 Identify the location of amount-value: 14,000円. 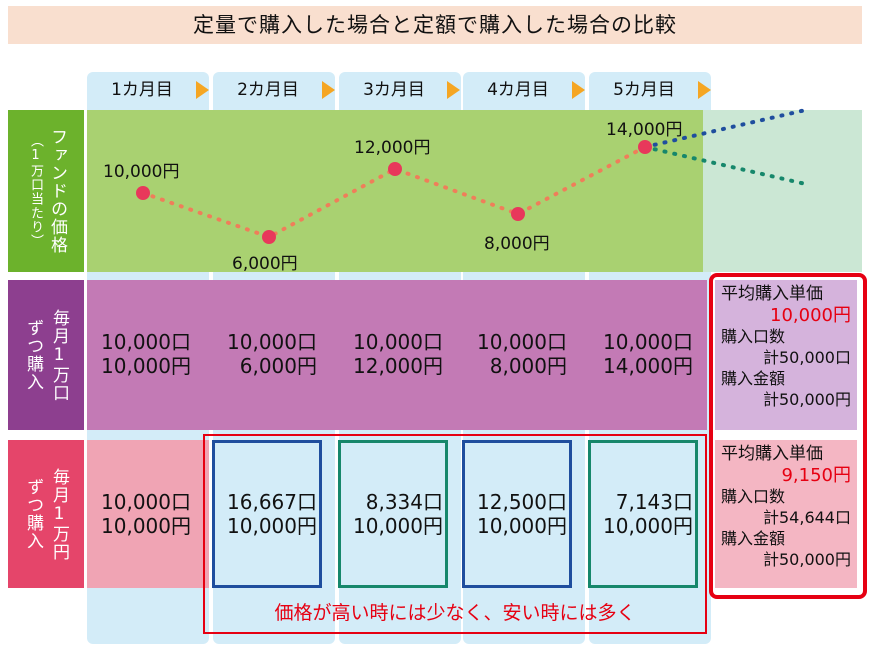
(648, 366).